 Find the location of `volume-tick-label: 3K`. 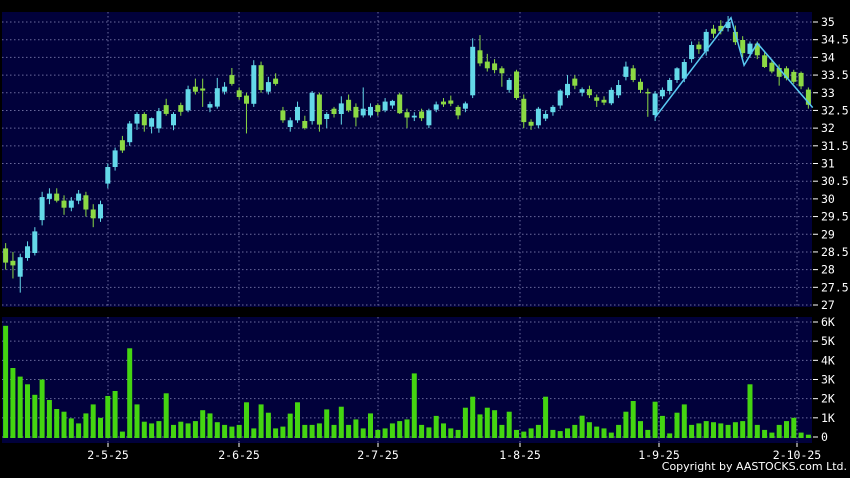

volume-tick-label: 3K is located at coordinates (828, 379).